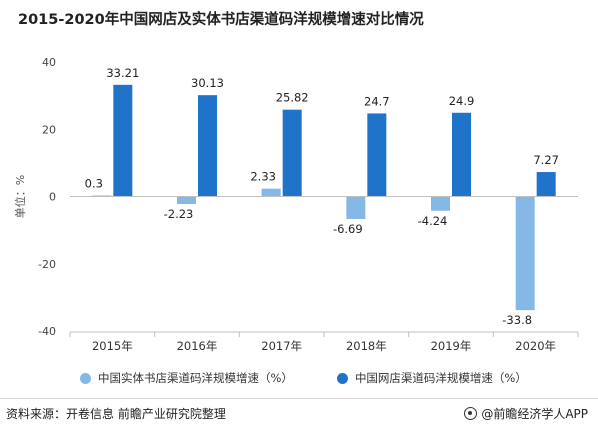  What do you see at coordinates (221, 20) in the screenshot?
I see `chart-title: 2015-2020年中国网店及实体书店渠道码洋规模增速对比情况` at bounding box center [221, 20].